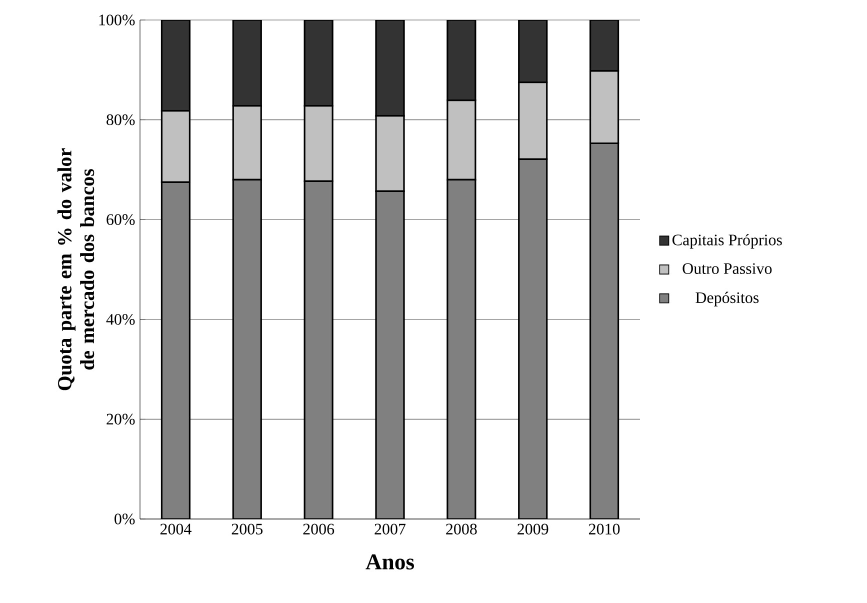  Describe the element at coordinates (390, 562) in the screenshot. I see `x-axis-title: Anos` at that location.